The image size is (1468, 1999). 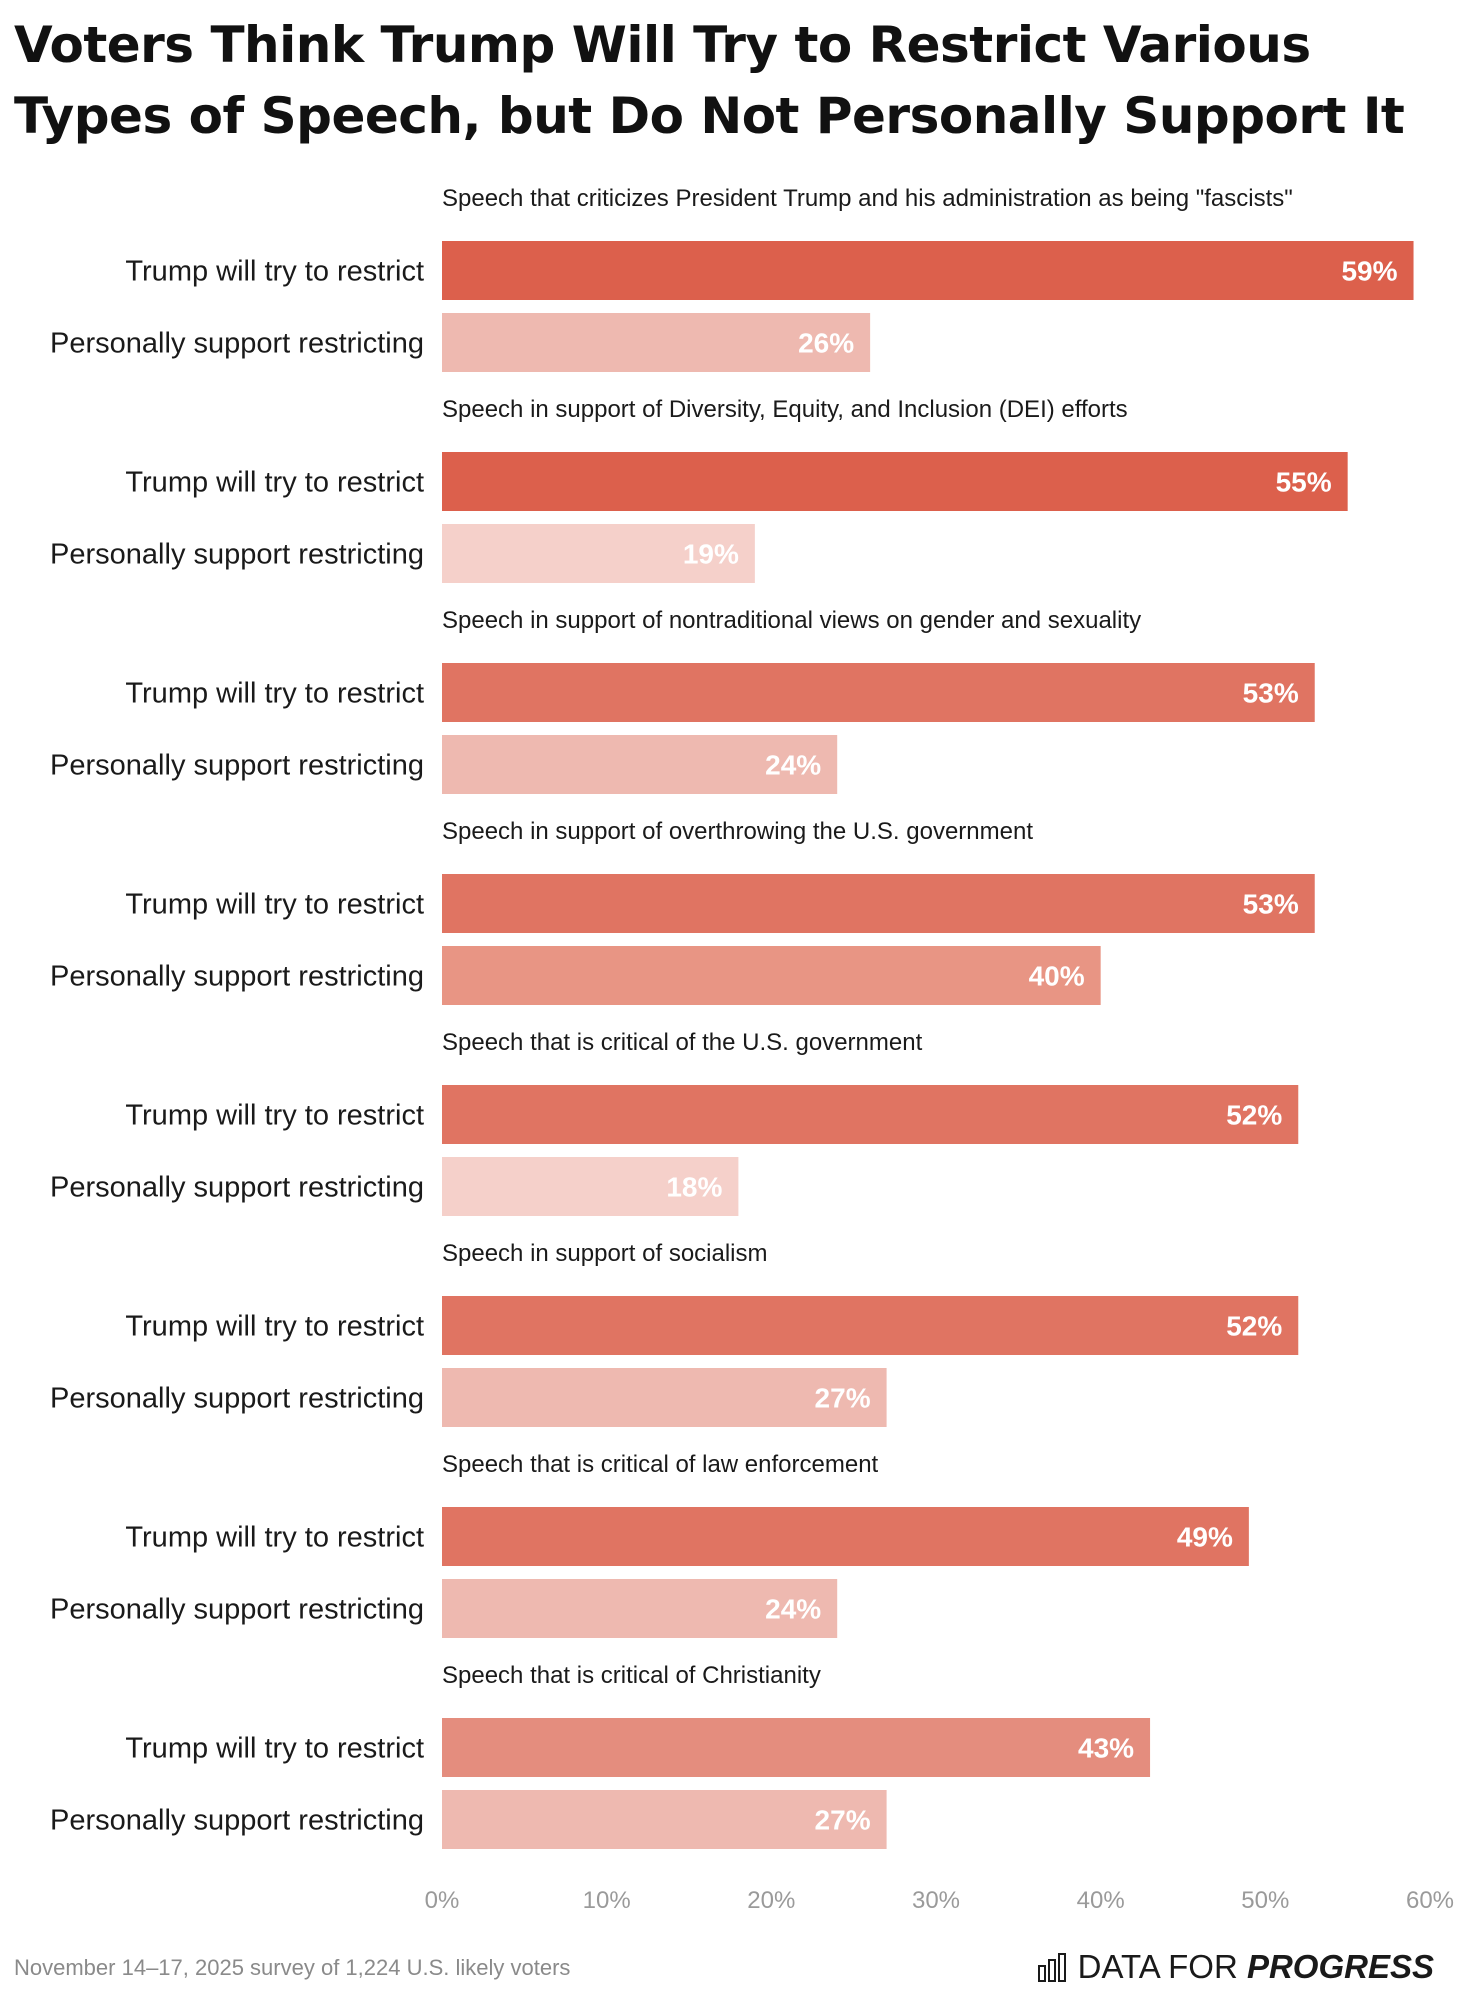 I want to click on brand-name-bold: PROGRESS, so click(x=1340, y=1966).